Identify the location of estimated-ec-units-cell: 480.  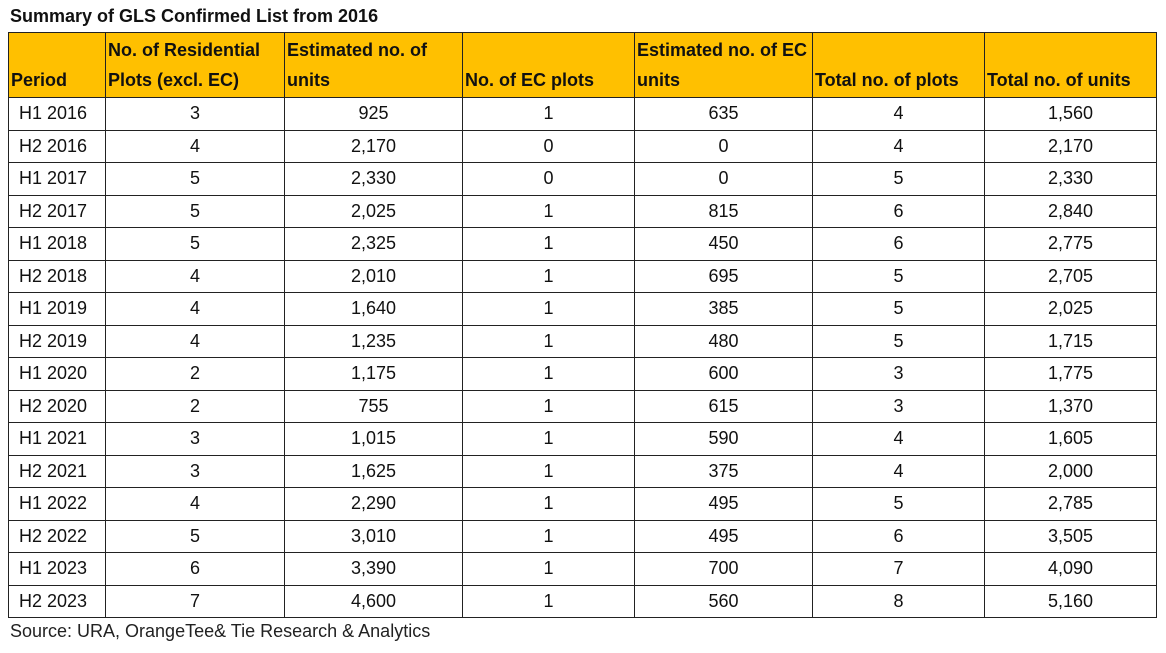
(723, 341).